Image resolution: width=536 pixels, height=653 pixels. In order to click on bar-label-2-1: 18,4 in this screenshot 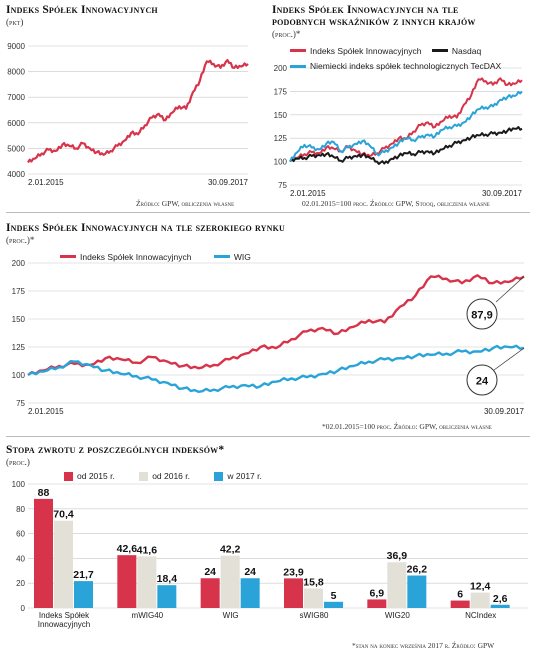, I will do `click(167, 579)`.